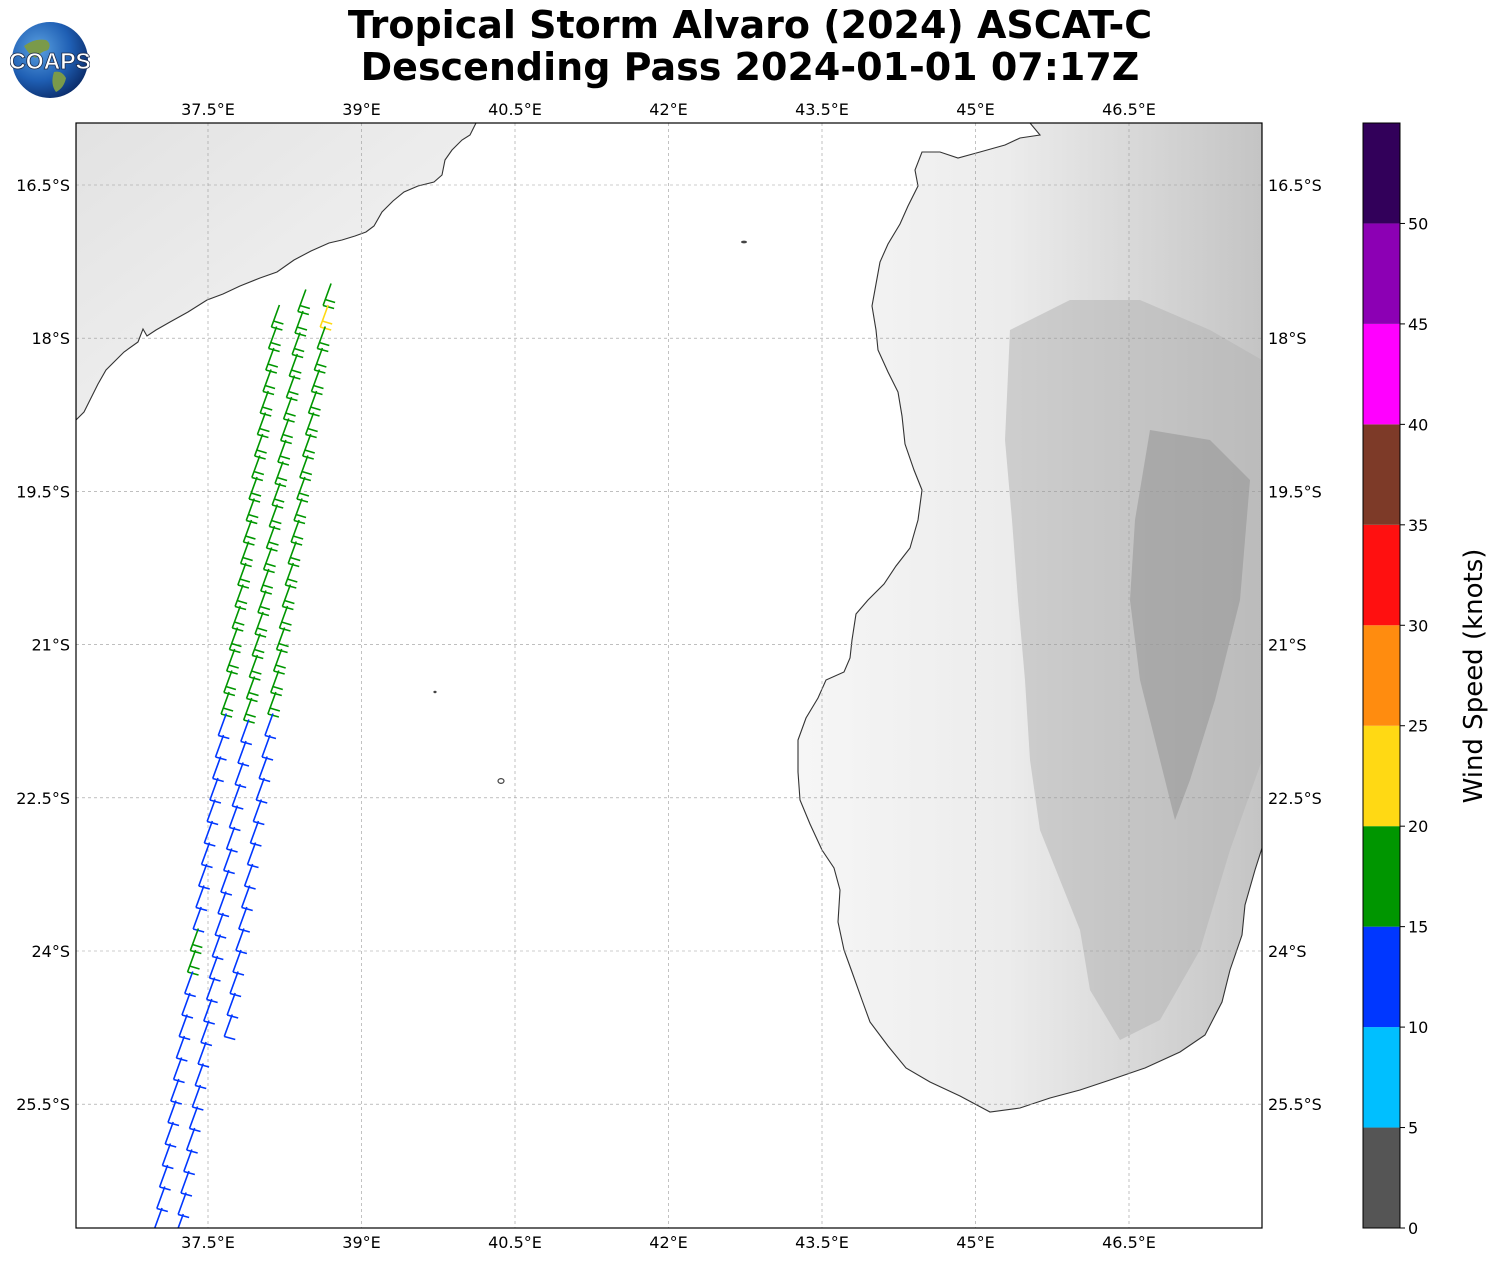  What do you see at coordinates (822, 1242) in the screenshot?
I see `lon-tick-label-bottom: 43.5°E` at bounding box center [822, 1242].